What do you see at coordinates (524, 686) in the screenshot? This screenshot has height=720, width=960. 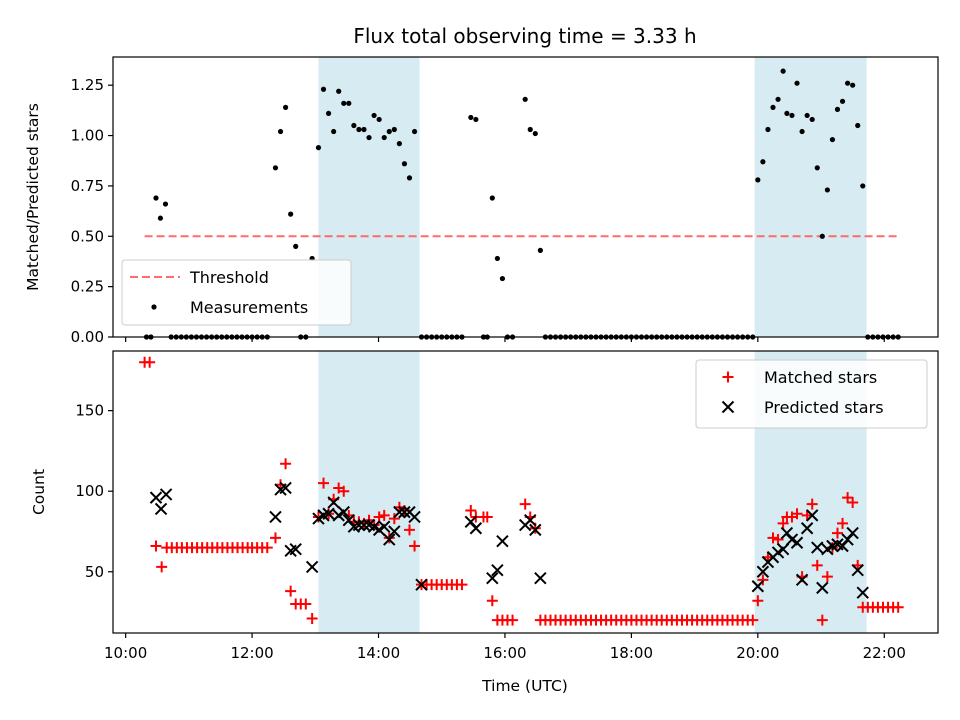 I see `x-axis-label: Time (UTC)` at bounding box center [524, 686].